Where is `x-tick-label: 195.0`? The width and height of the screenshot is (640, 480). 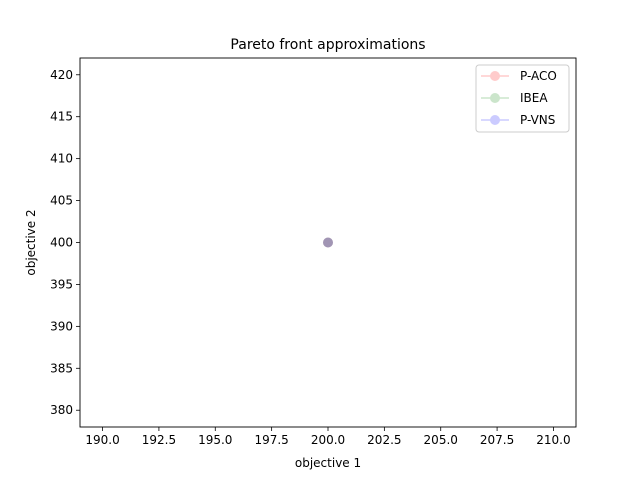 x-tick-label: 195.0 is located at coordinates (215, 440).